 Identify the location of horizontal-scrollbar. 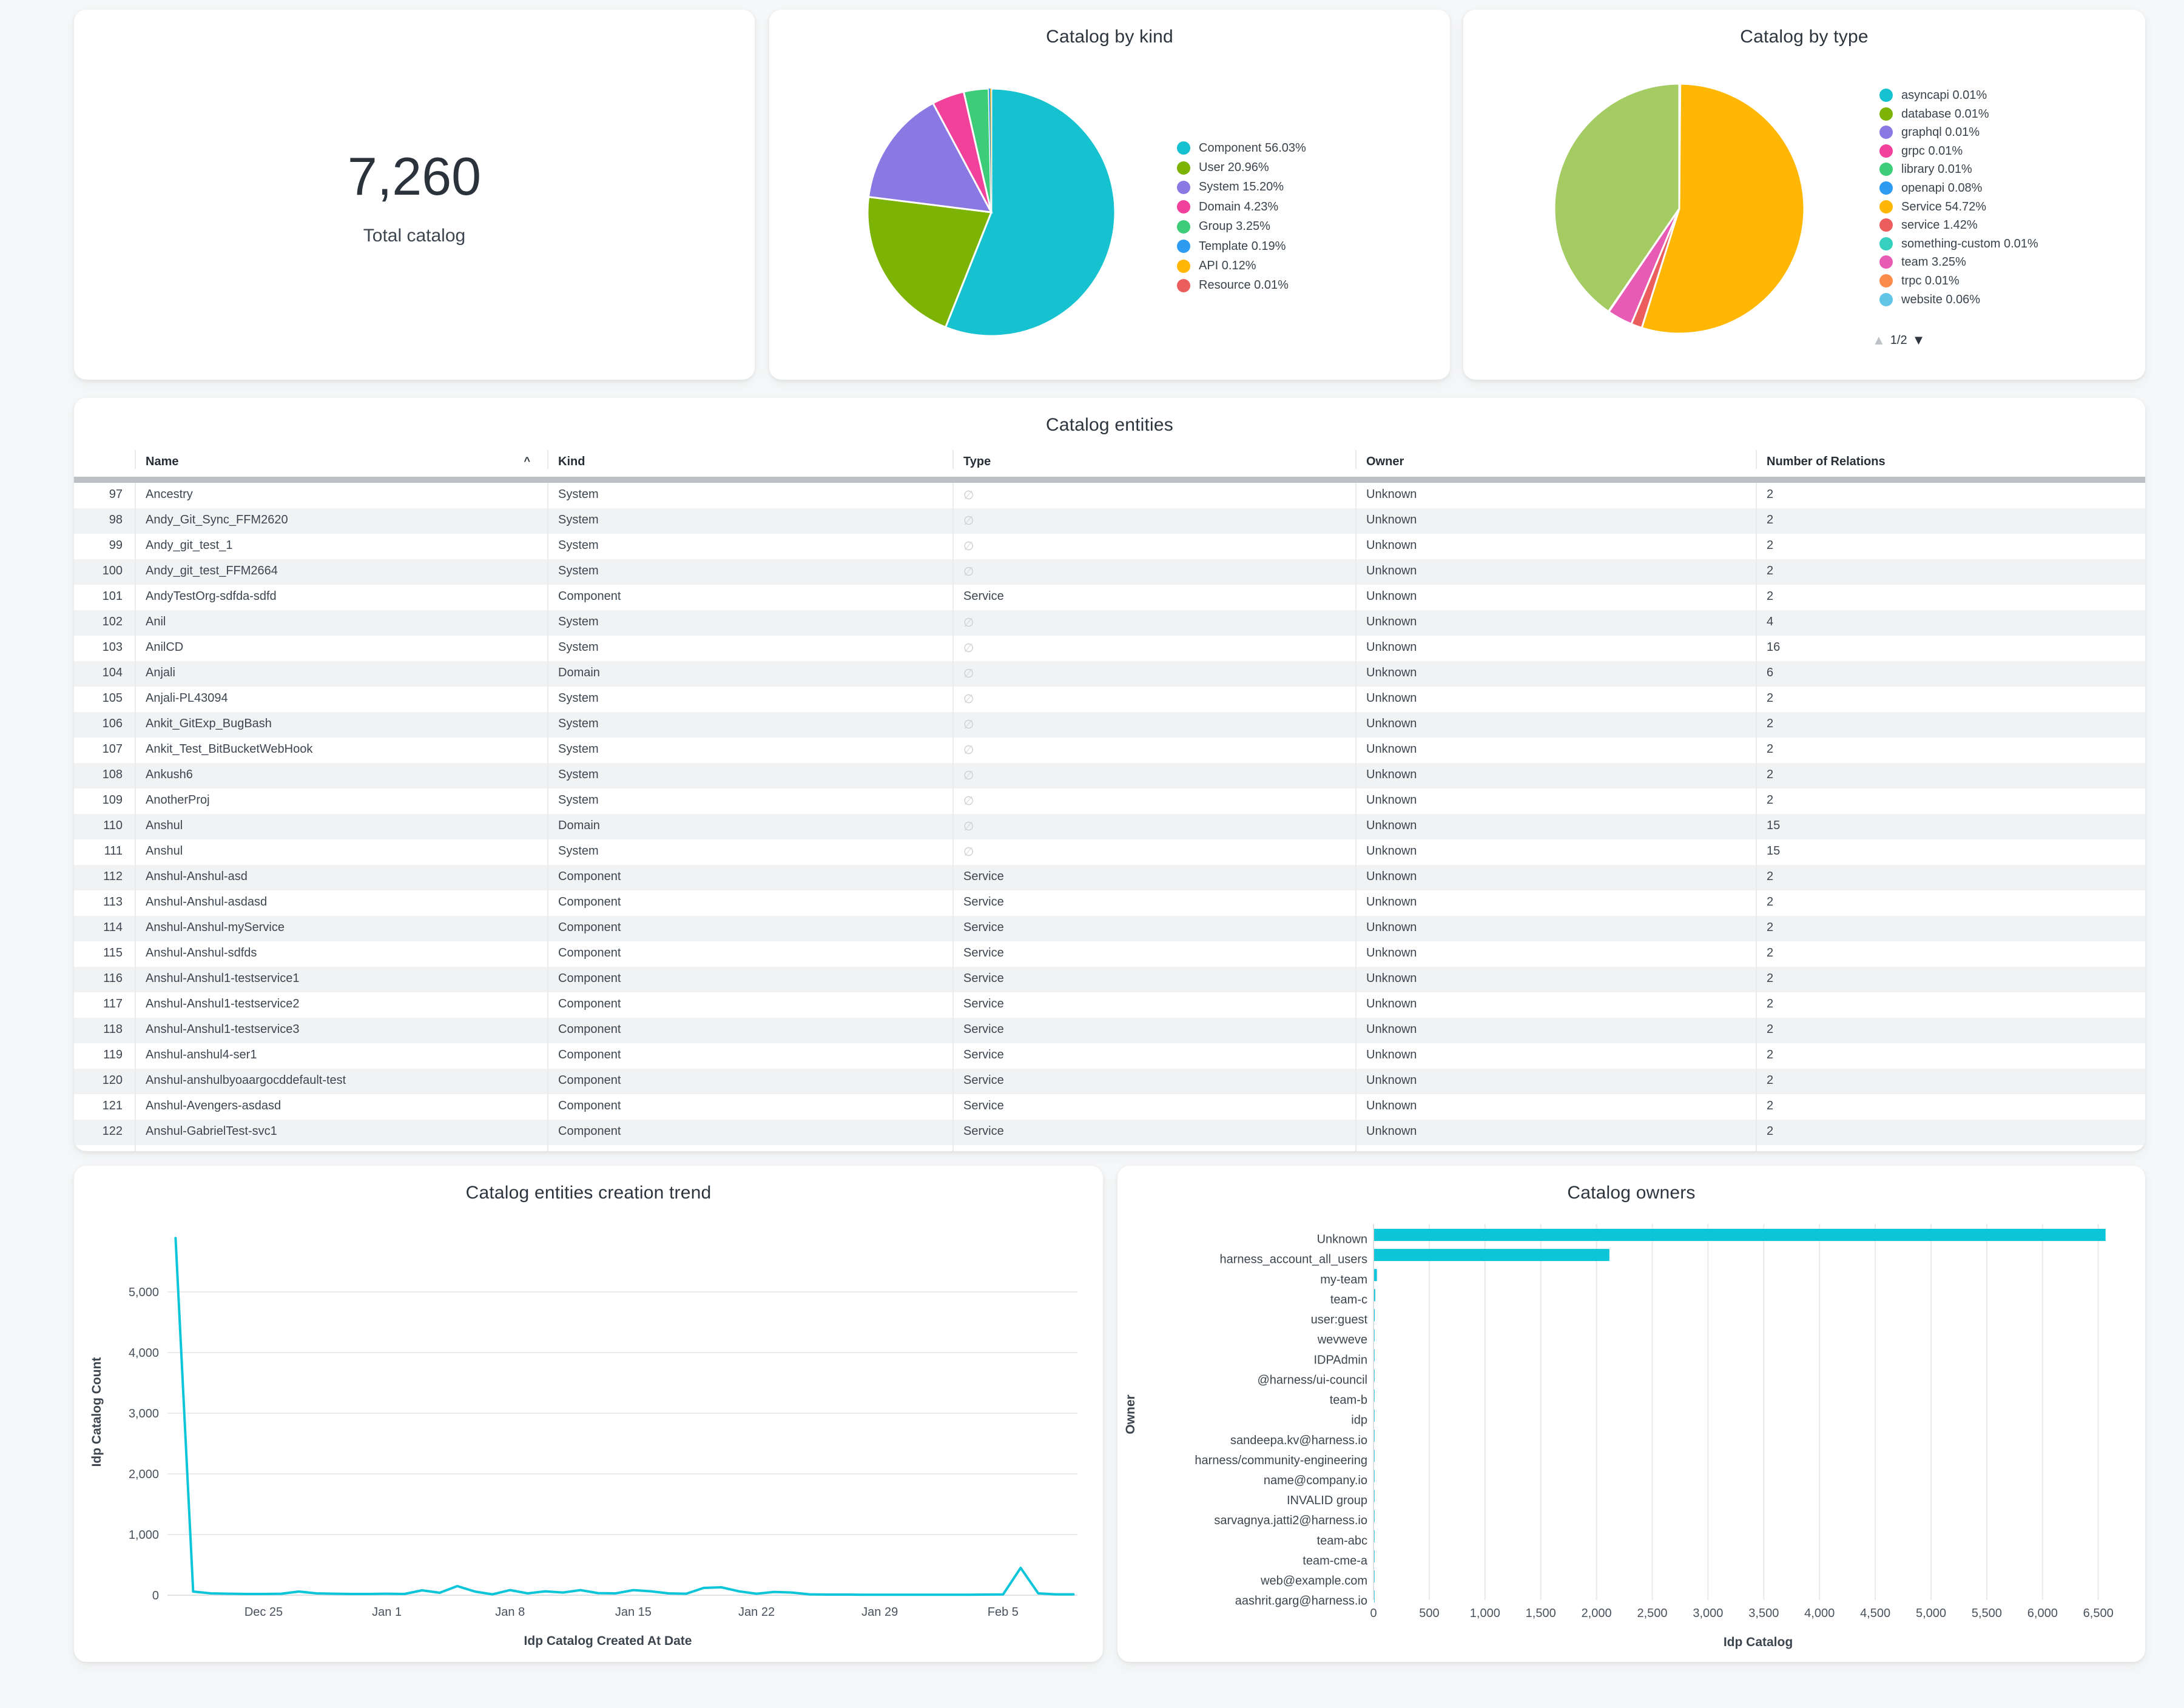
(1109, 480).